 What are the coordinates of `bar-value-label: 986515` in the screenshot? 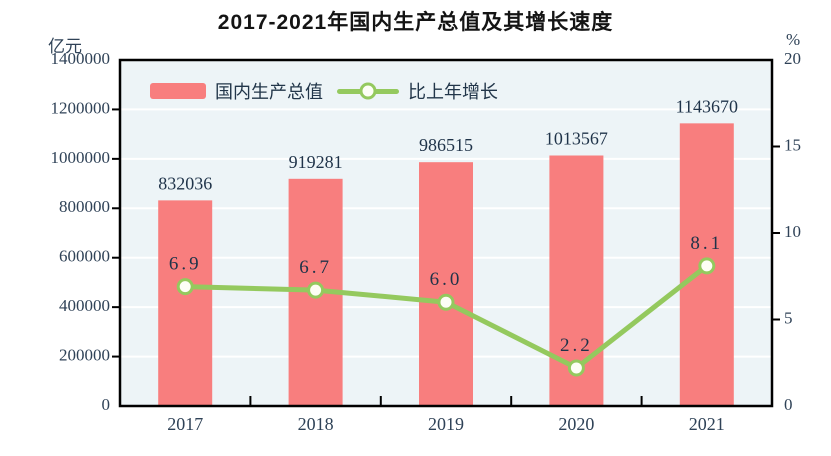 It's located at (446, 145).